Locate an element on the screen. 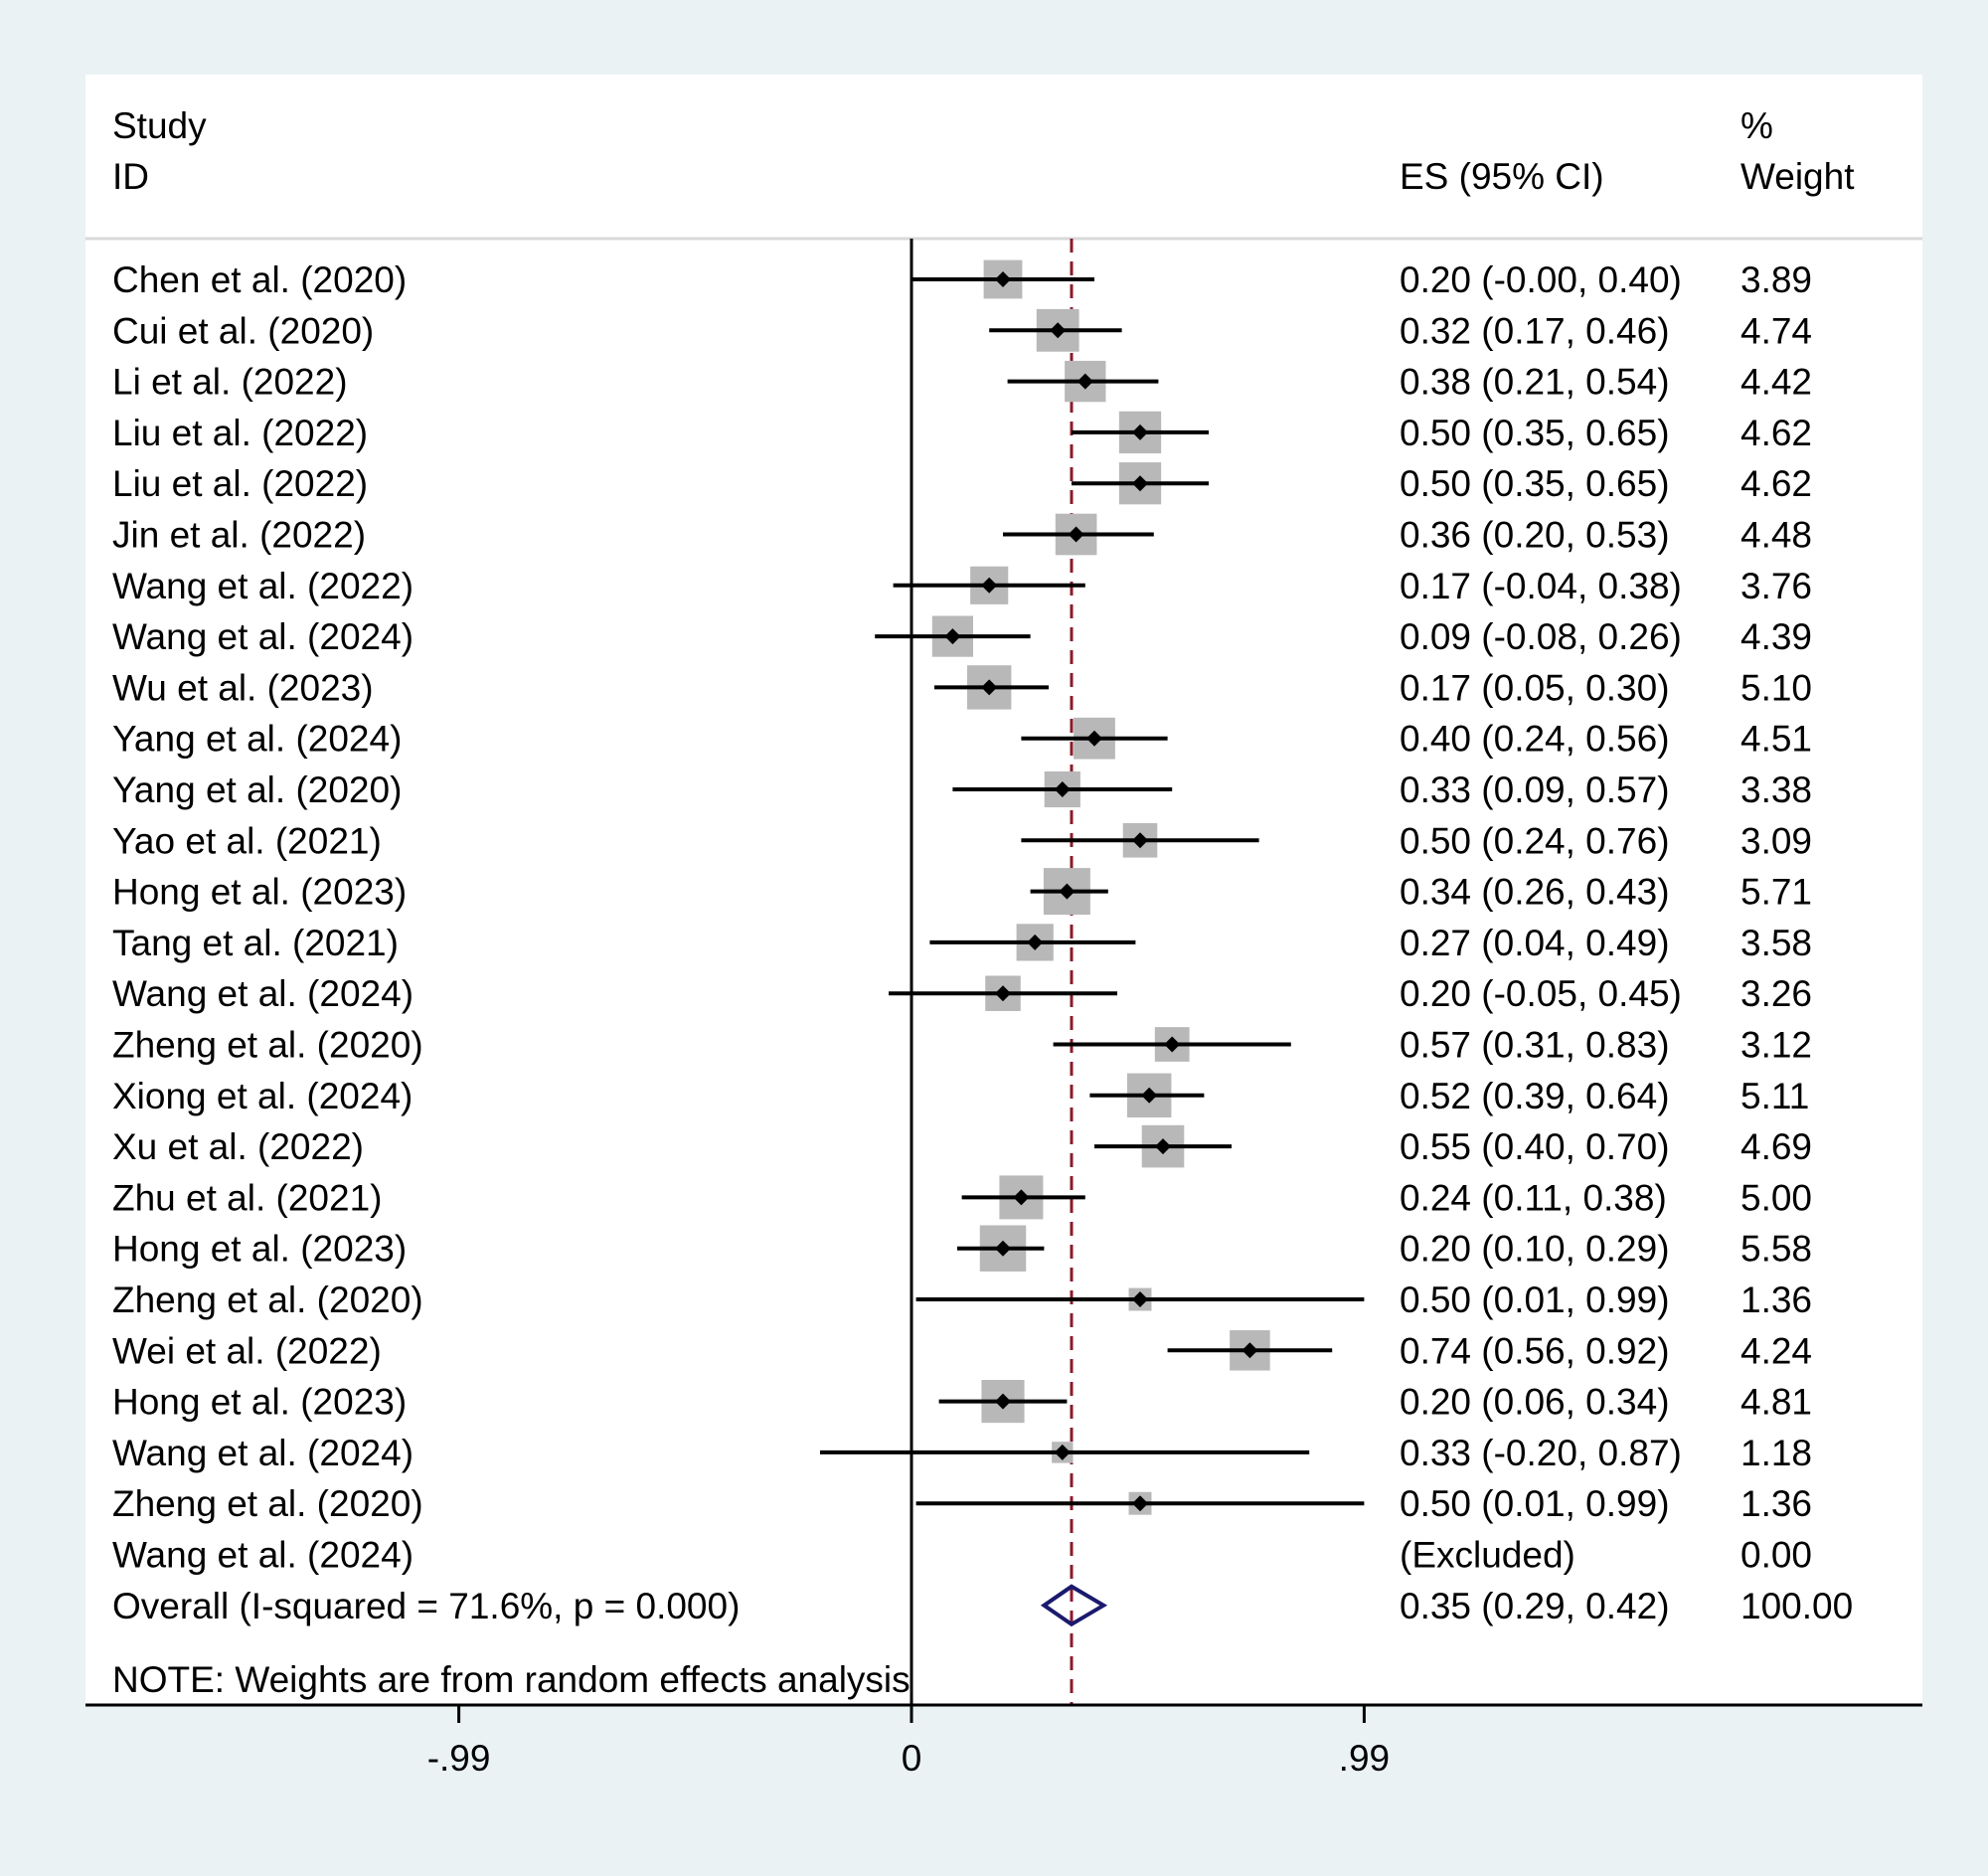 The width and height of the screenshot is (1988, 1876). overall-es-ci: 0.35 (0.29, 0.42) is located at coordinates (1535, 1606).